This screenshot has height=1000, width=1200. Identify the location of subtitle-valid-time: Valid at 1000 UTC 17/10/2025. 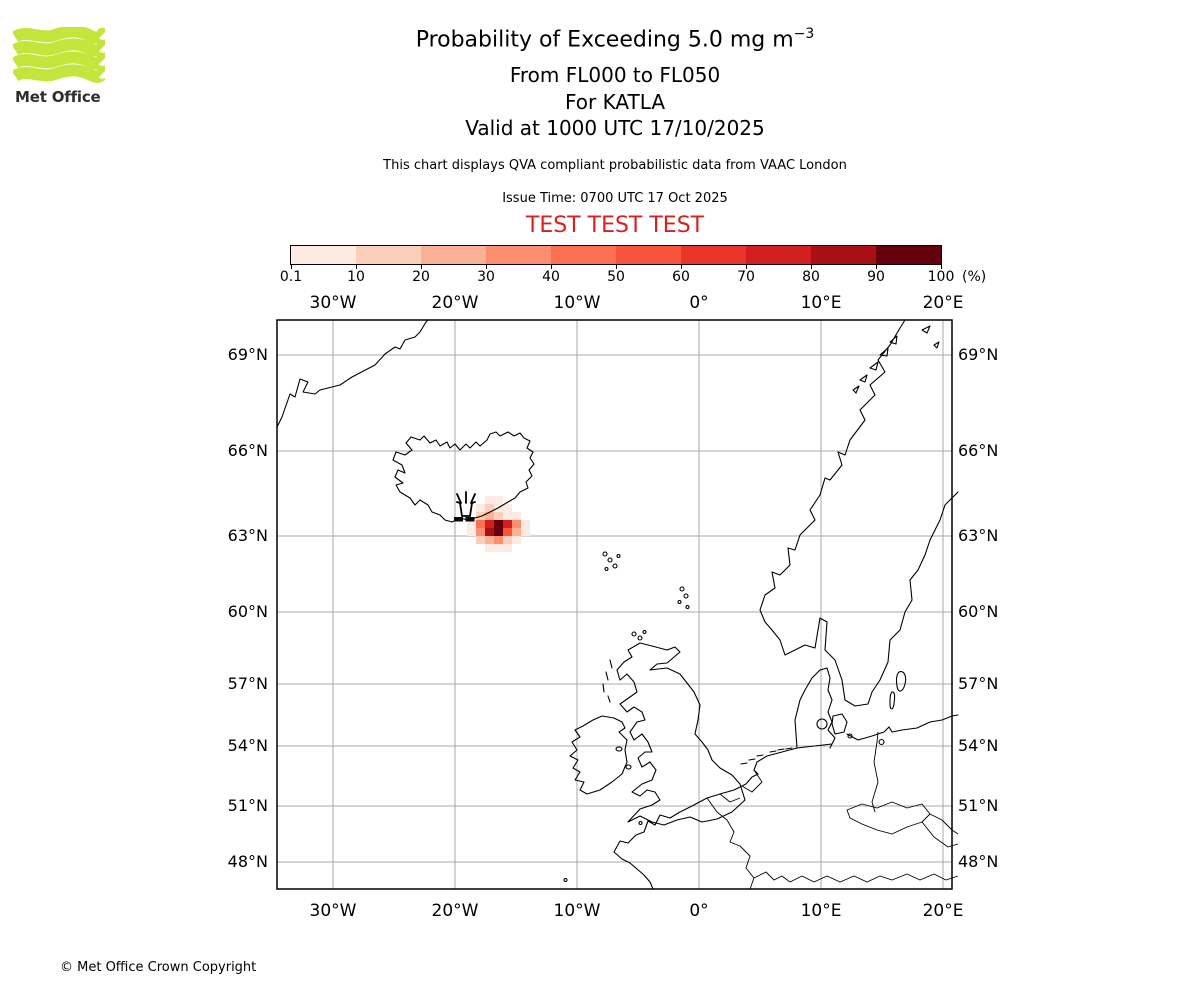
(615, 128).